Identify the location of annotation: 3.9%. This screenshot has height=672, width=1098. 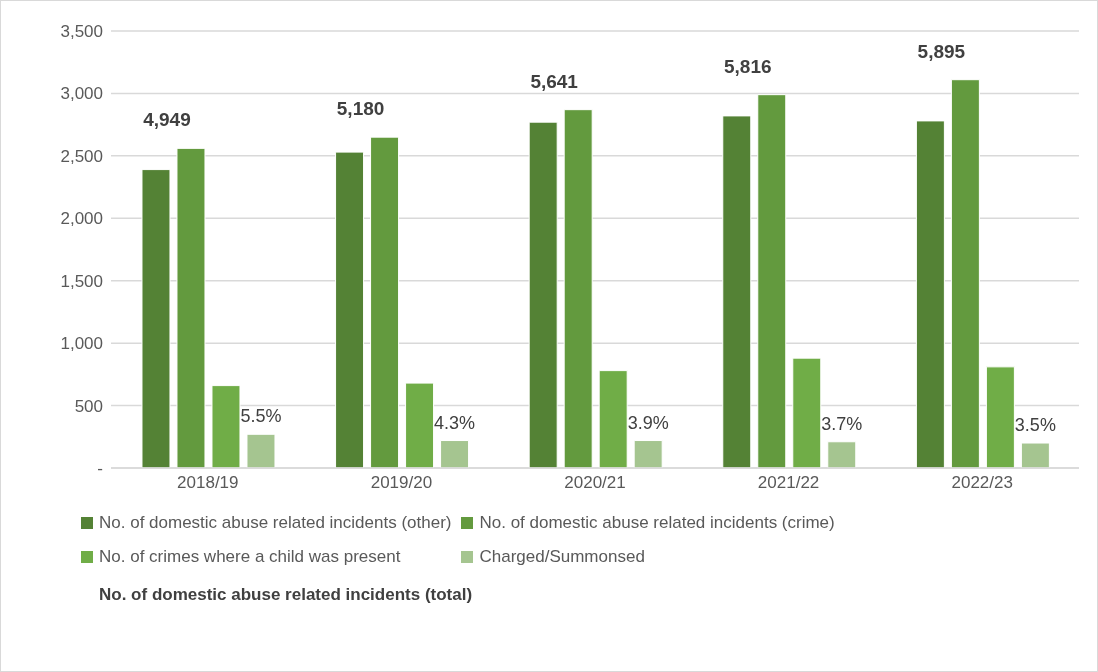
(648, 422).